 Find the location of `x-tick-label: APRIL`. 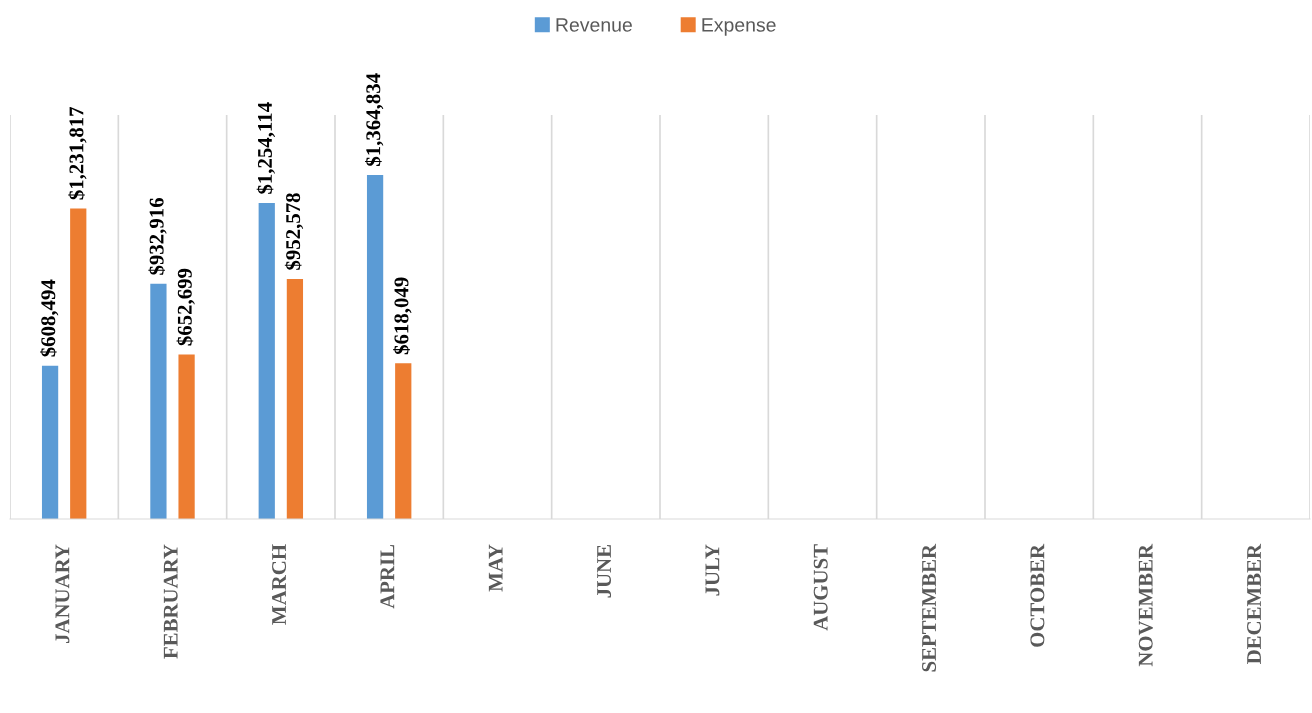

x-tick-label: APRIL is located at coordinates (387, 576).